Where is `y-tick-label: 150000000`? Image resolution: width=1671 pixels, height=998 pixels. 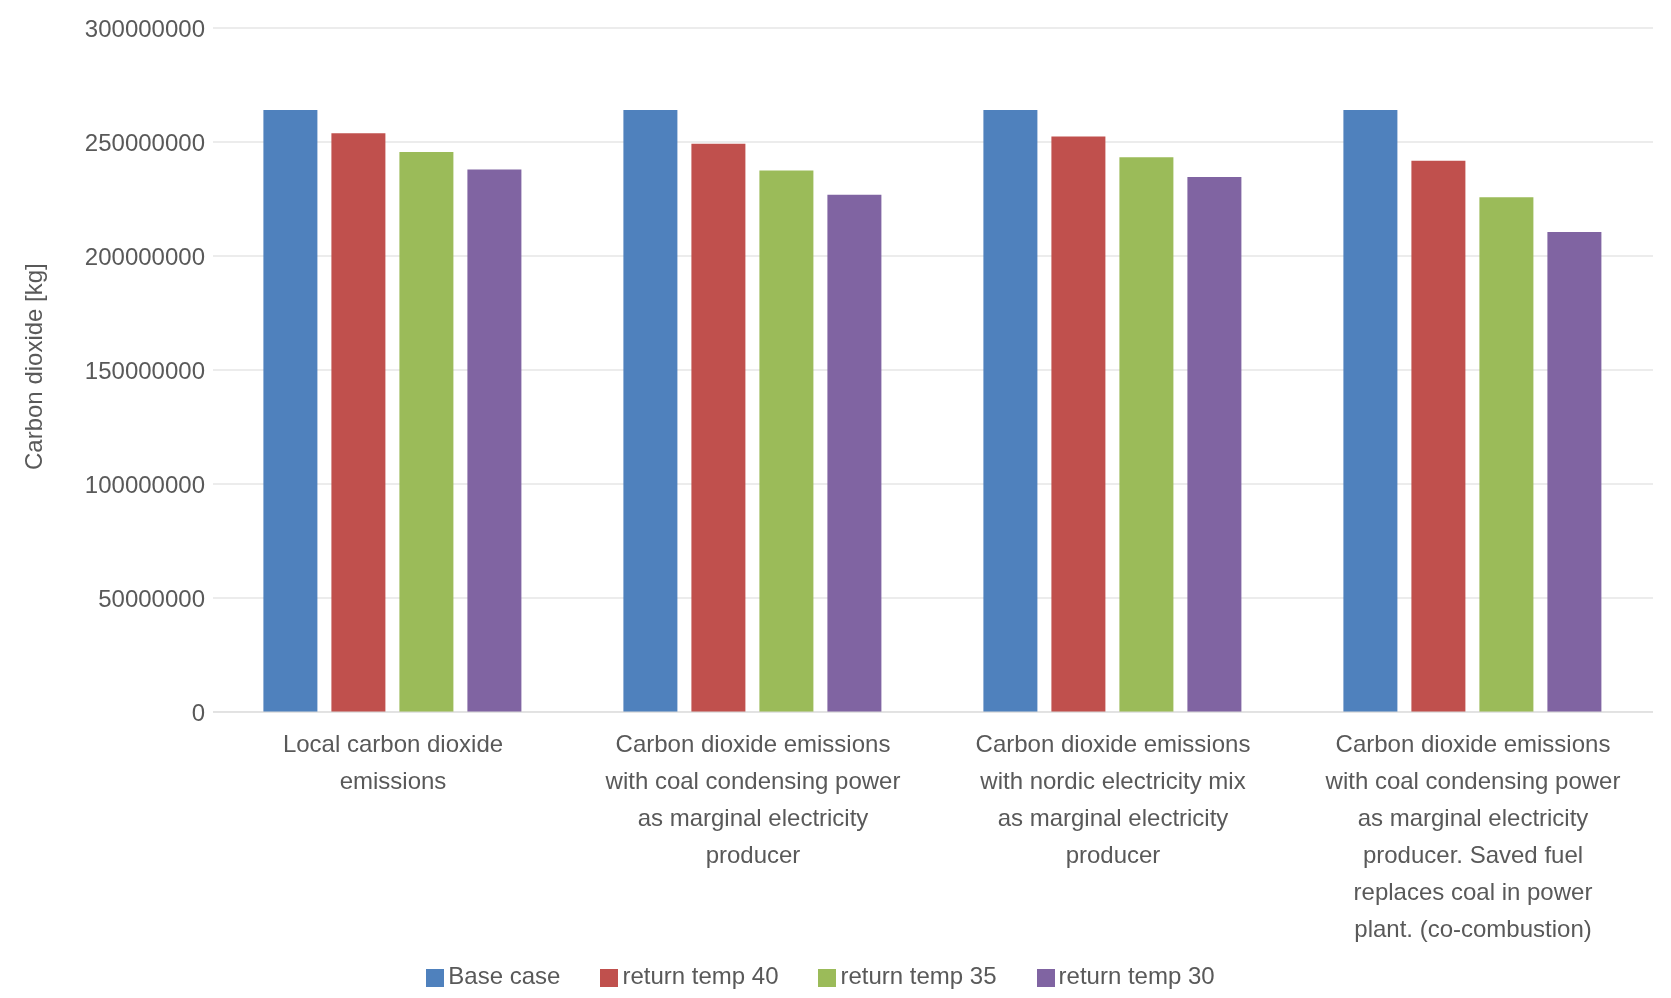
y-tick-label: 150000000 is located at coordinates (144, 370).